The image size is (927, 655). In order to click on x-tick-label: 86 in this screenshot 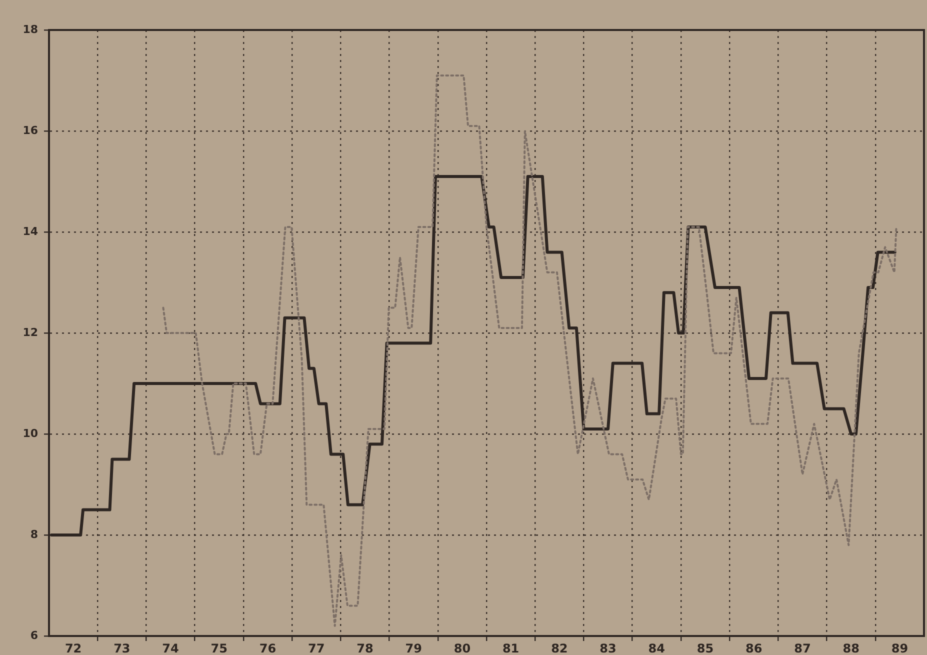, I will do `click(754, 648)`.